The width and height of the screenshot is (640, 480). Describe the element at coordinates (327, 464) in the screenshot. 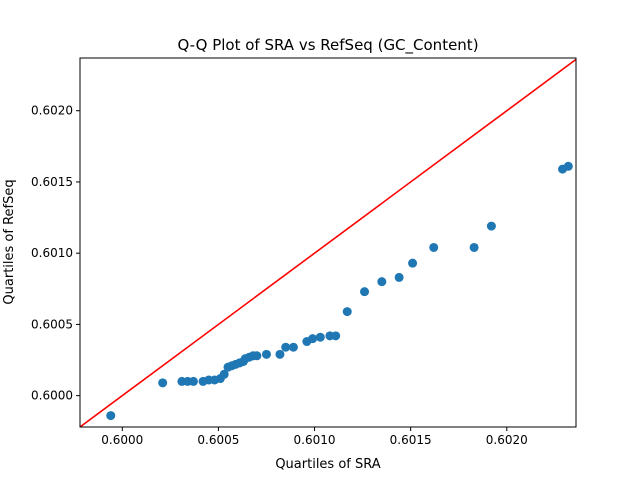

I see `x-axis-label: Quartiles of SRA` at that location.